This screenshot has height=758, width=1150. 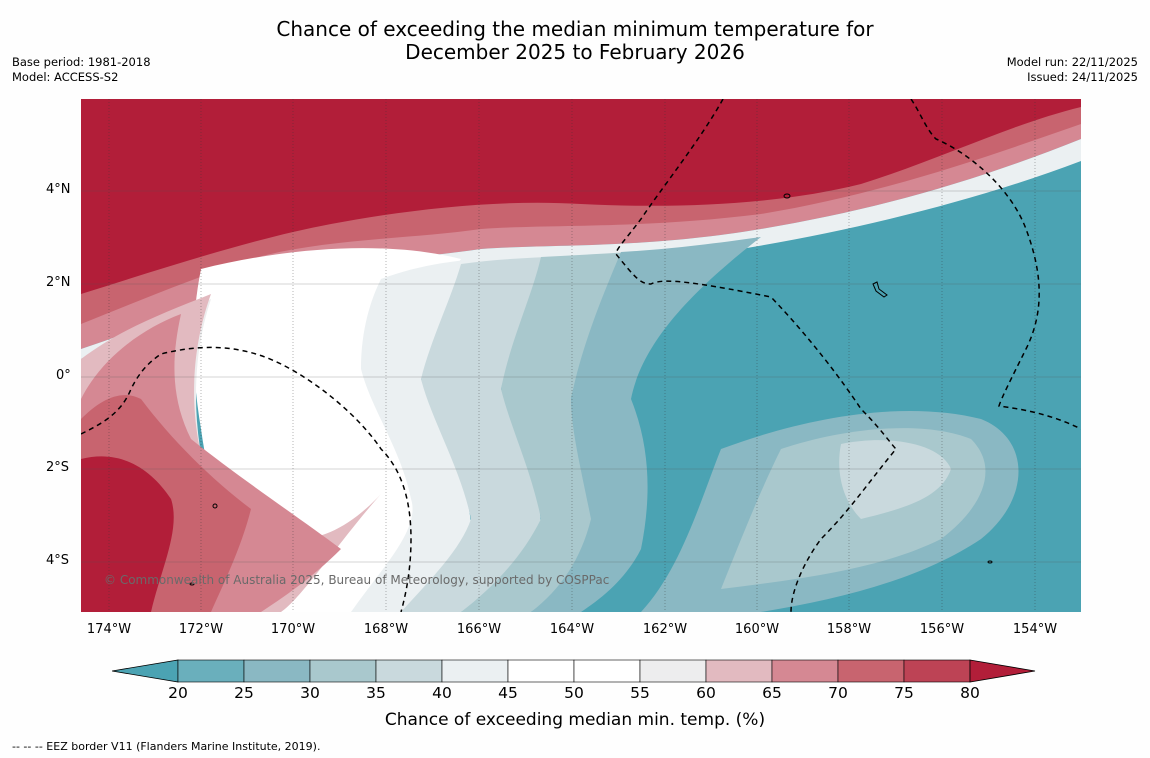 I want to click on base-period: Base period: 1981-2018, so click(x=81, y=62).